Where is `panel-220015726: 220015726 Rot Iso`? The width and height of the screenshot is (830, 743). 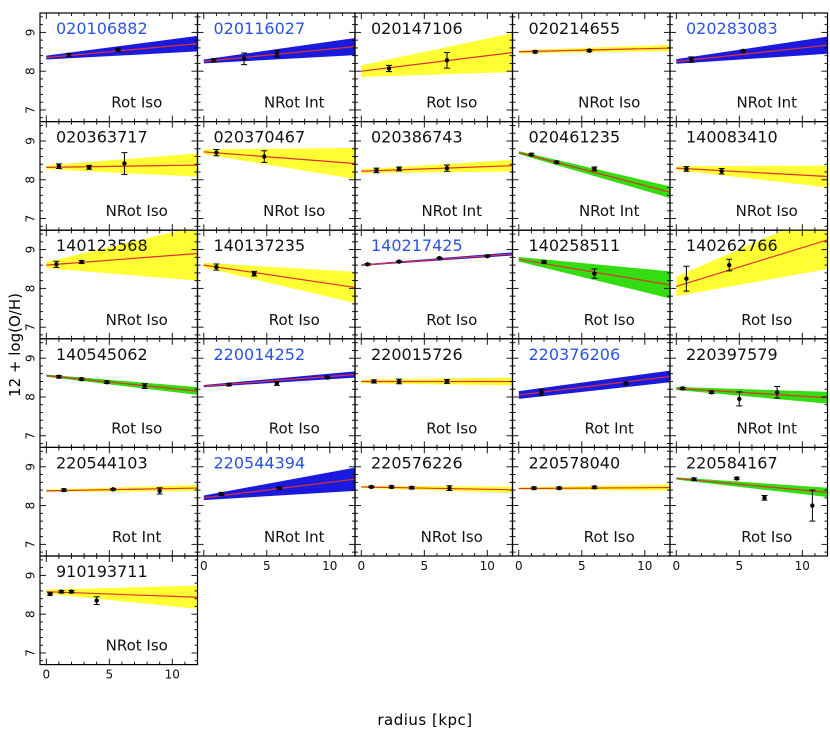
panel-220015726: 220015726 Rot Iso is located at coordinates (434, 393).